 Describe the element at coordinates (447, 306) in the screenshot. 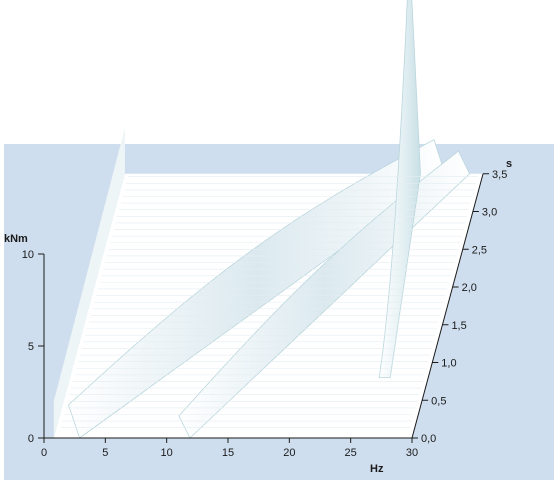

I see `y-axis-line` at that location.